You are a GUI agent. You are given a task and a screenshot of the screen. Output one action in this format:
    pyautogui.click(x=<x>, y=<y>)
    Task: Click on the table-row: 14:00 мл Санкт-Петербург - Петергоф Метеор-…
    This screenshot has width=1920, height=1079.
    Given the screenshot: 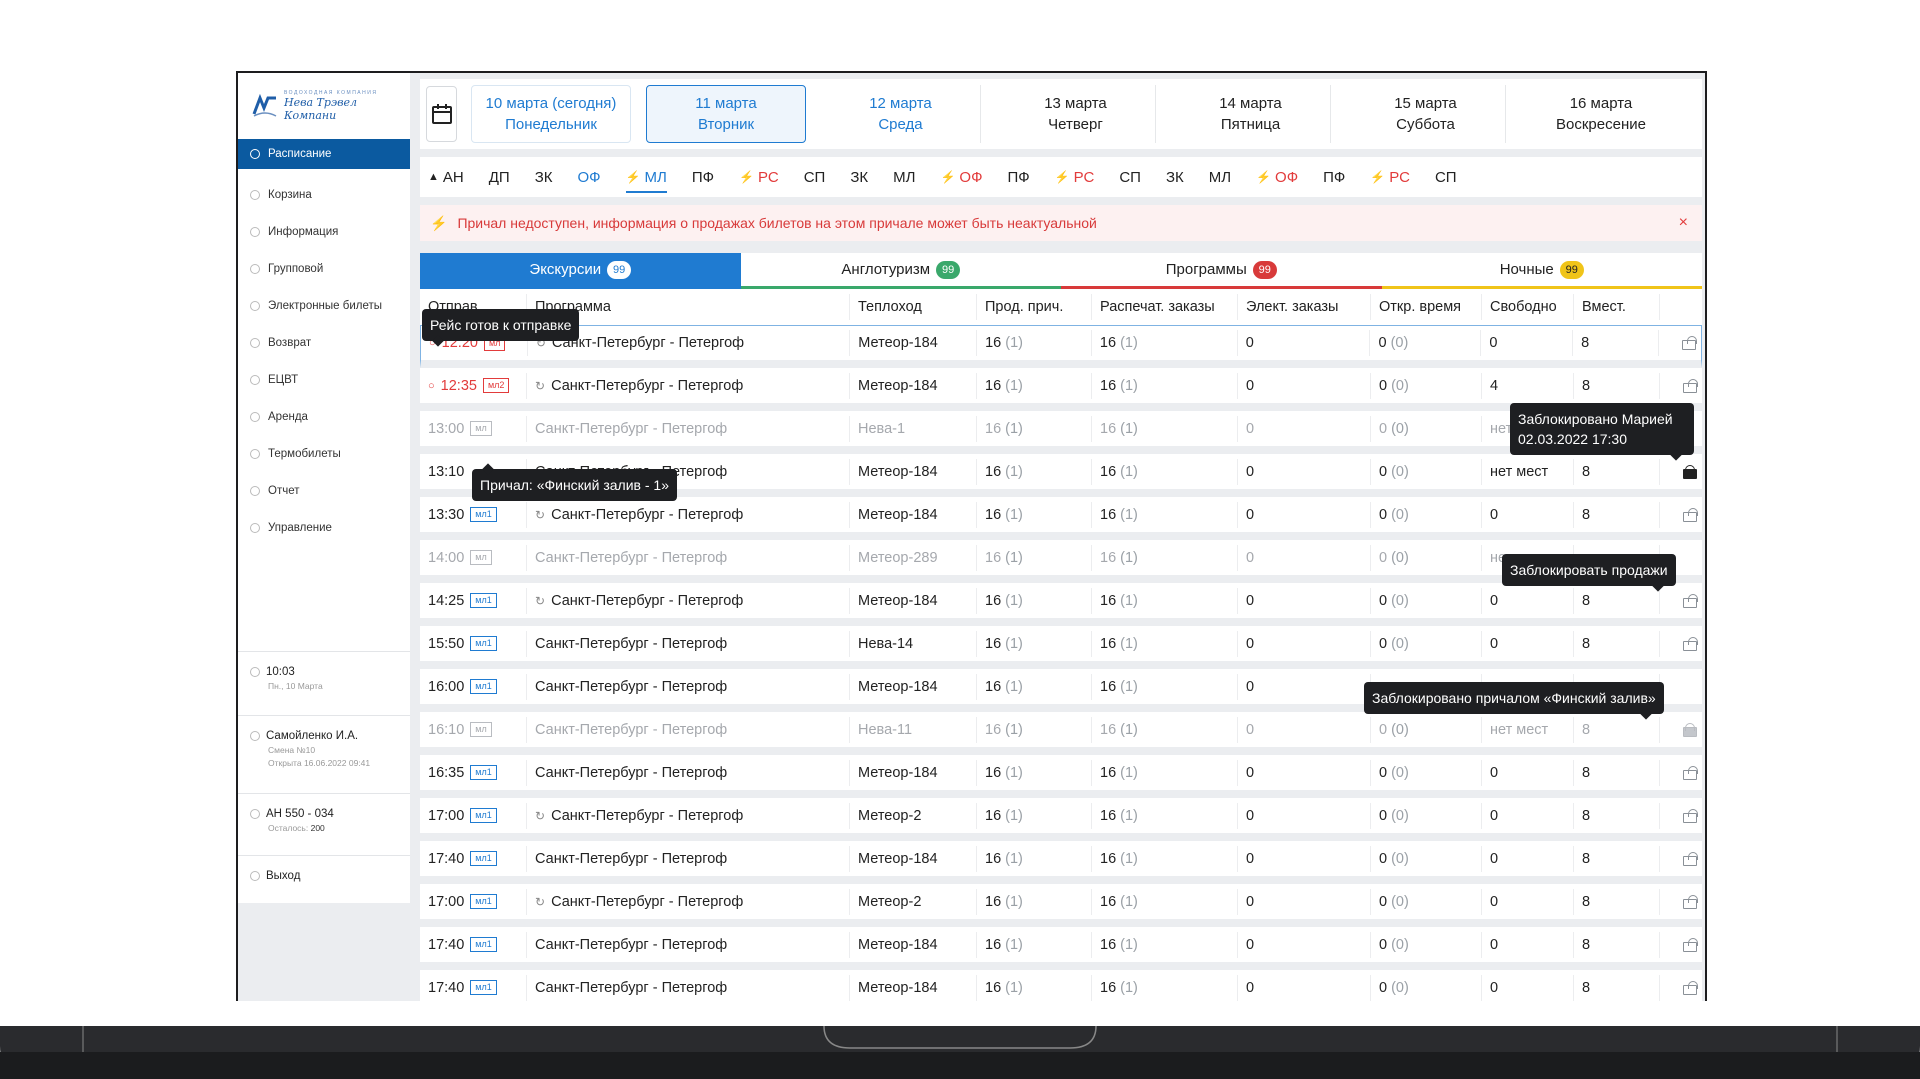 What is the action you would take?
    pyautogui.click(x=1061, y=561)
    